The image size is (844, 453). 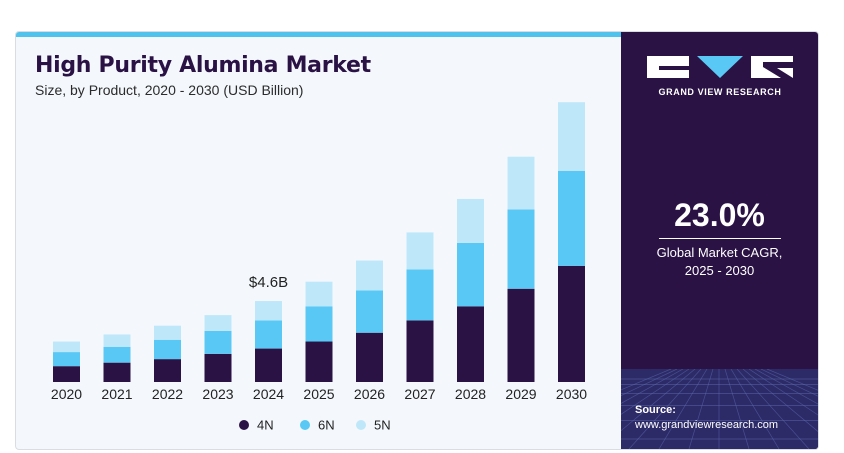 I want to click on bar-5N-2025, so click(x=319, y=294).